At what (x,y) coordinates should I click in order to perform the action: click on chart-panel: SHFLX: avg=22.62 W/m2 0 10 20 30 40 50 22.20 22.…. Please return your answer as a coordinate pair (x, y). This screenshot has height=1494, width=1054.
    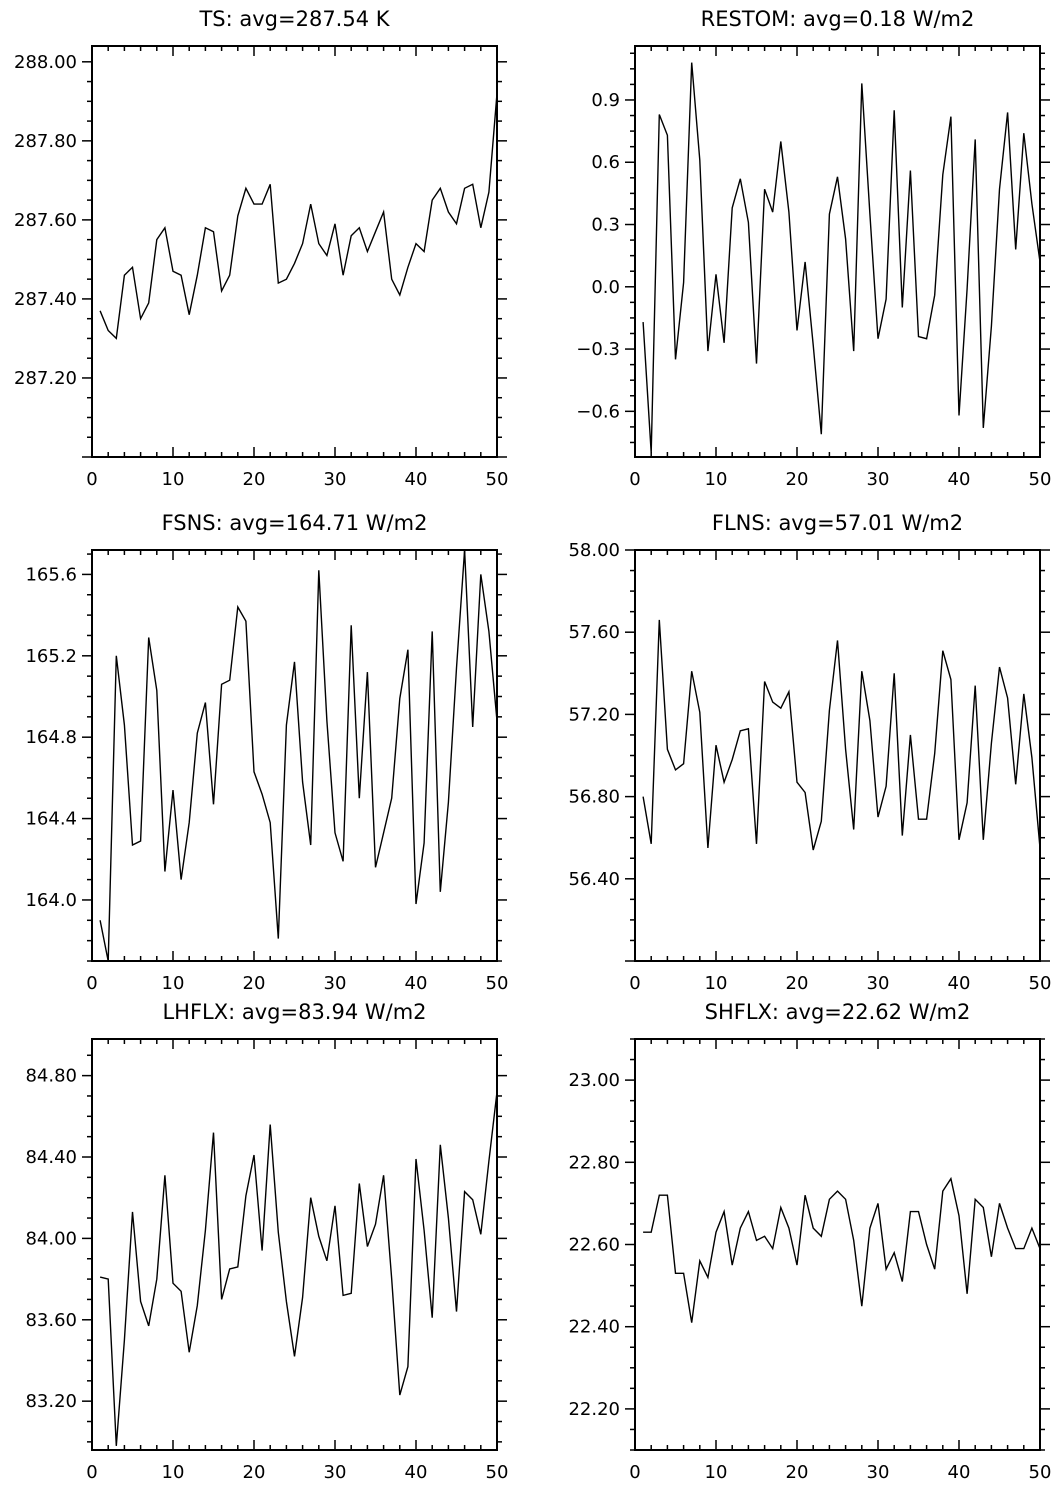
    Looking at the image, I should click on (809, 1241).